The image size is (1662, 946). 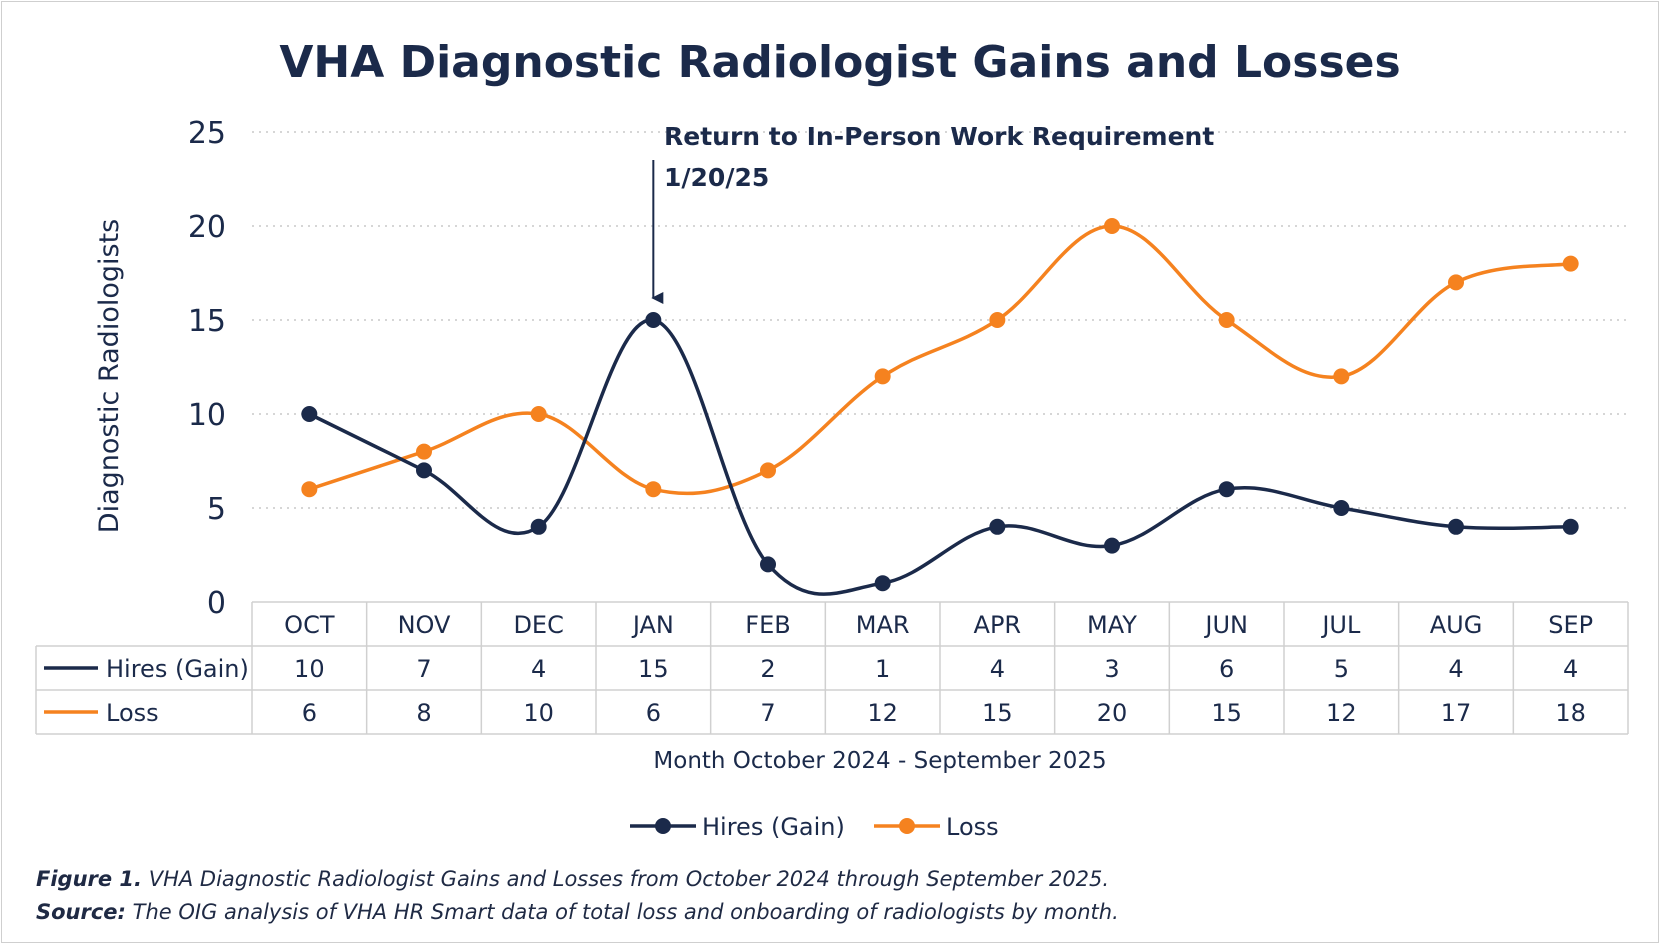 What do you see at coordinates (424, 470) in the screenshot?
I see `data-point-hires-gain-nov` at bounding box center [424, 470].